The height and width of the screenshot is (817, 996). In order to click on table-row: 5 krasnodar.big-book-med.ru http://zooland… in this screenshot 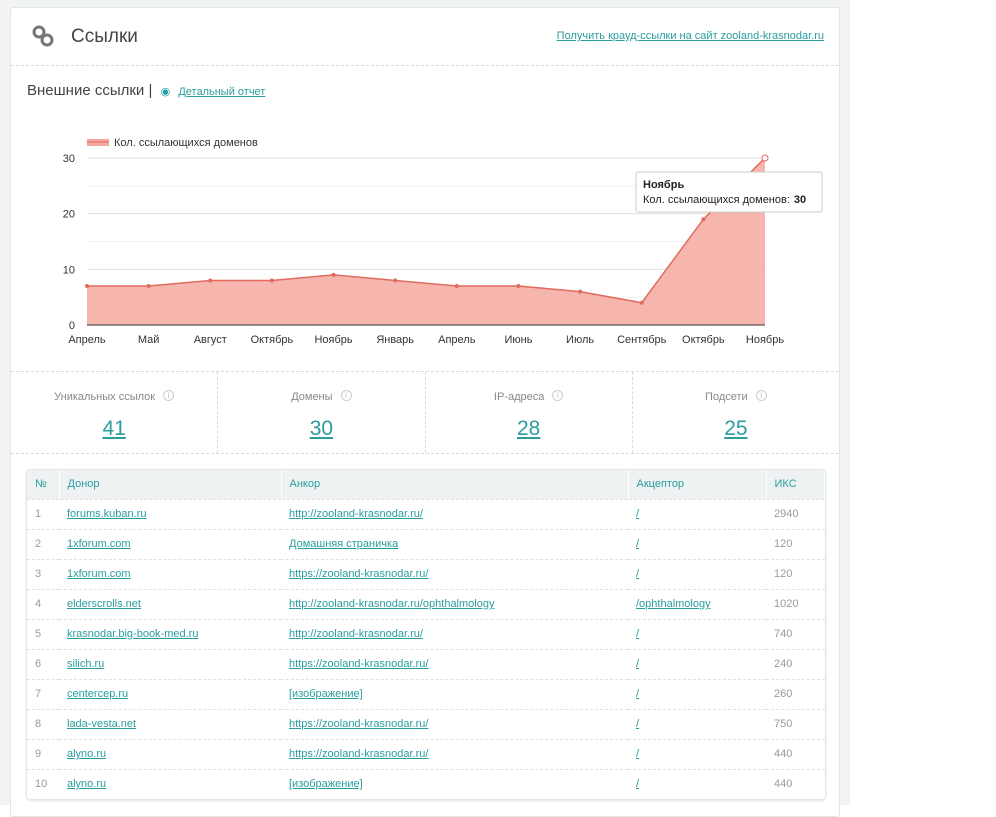, I will do `click(426, 633)`.